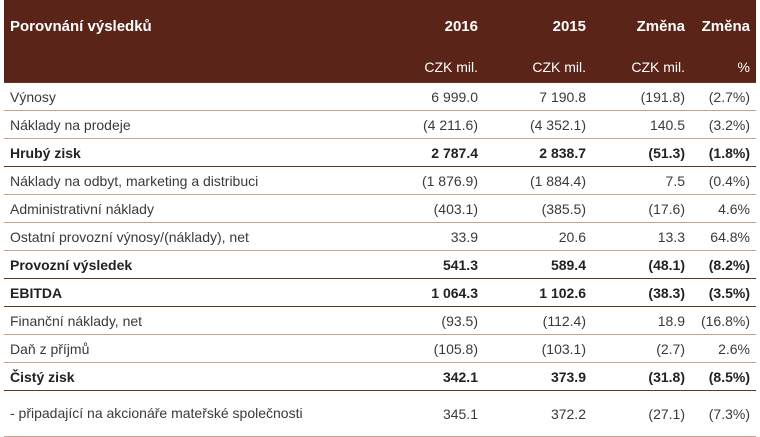 The height and width of the screenshot is (437, 760). I want to click on cell-change-pct: (8.5%), so click(729, 376).